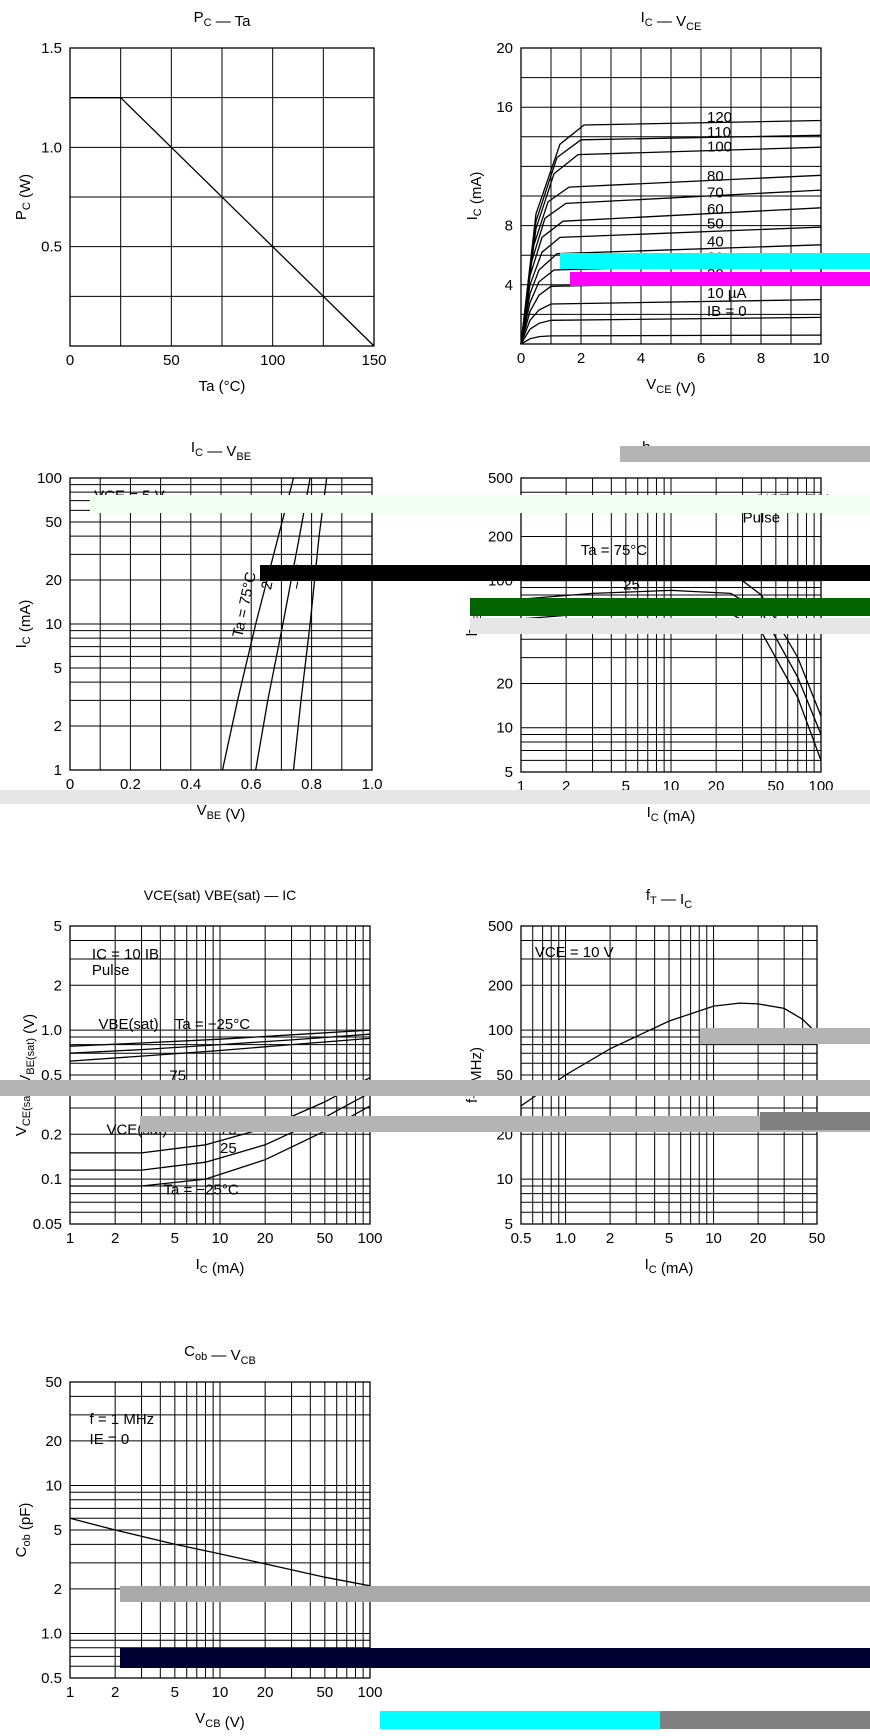  What do you see at coordinates (23, 197) in the screenshot?
I see `y-axis-label: PC (W)` at bounding box center [23, 197].